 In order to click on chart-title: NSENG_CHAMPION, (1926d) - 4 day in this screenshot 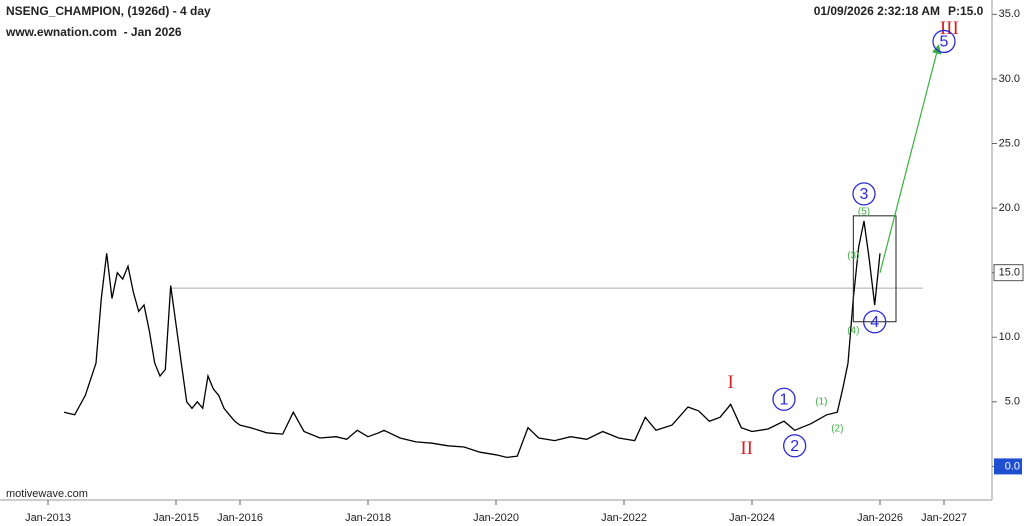, I will do `click(108, 11)`.